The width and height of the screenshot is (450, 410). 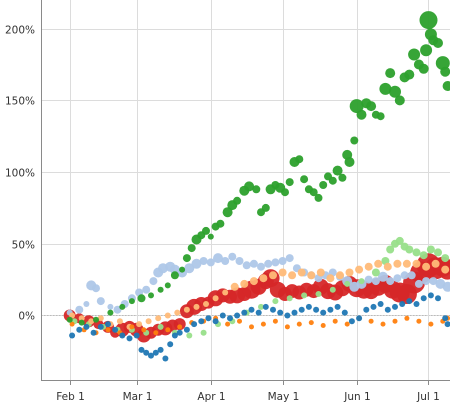 I want to click on x-tick-label: Mar 1, so click(x=138, y=397).